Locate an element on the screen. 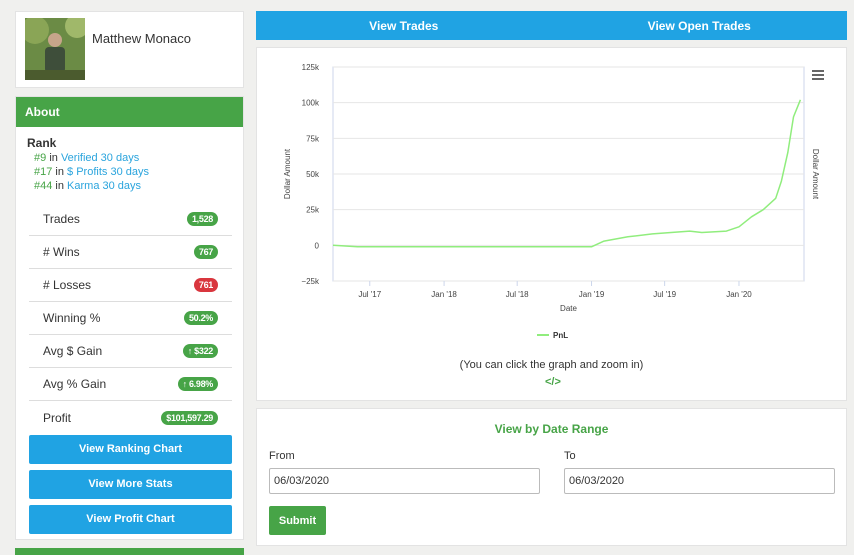  x-tick-label: Jul '19 is located at coordinates (664, 294).